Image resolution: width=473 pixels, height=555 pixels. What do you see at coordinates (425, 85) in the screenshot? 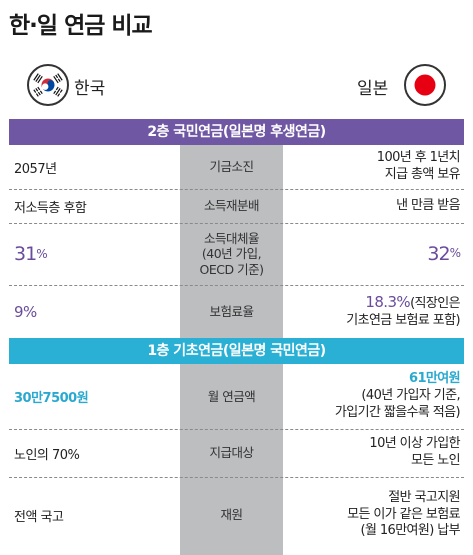
I see `japan-flag-icon` at bounding box center [425, 85].